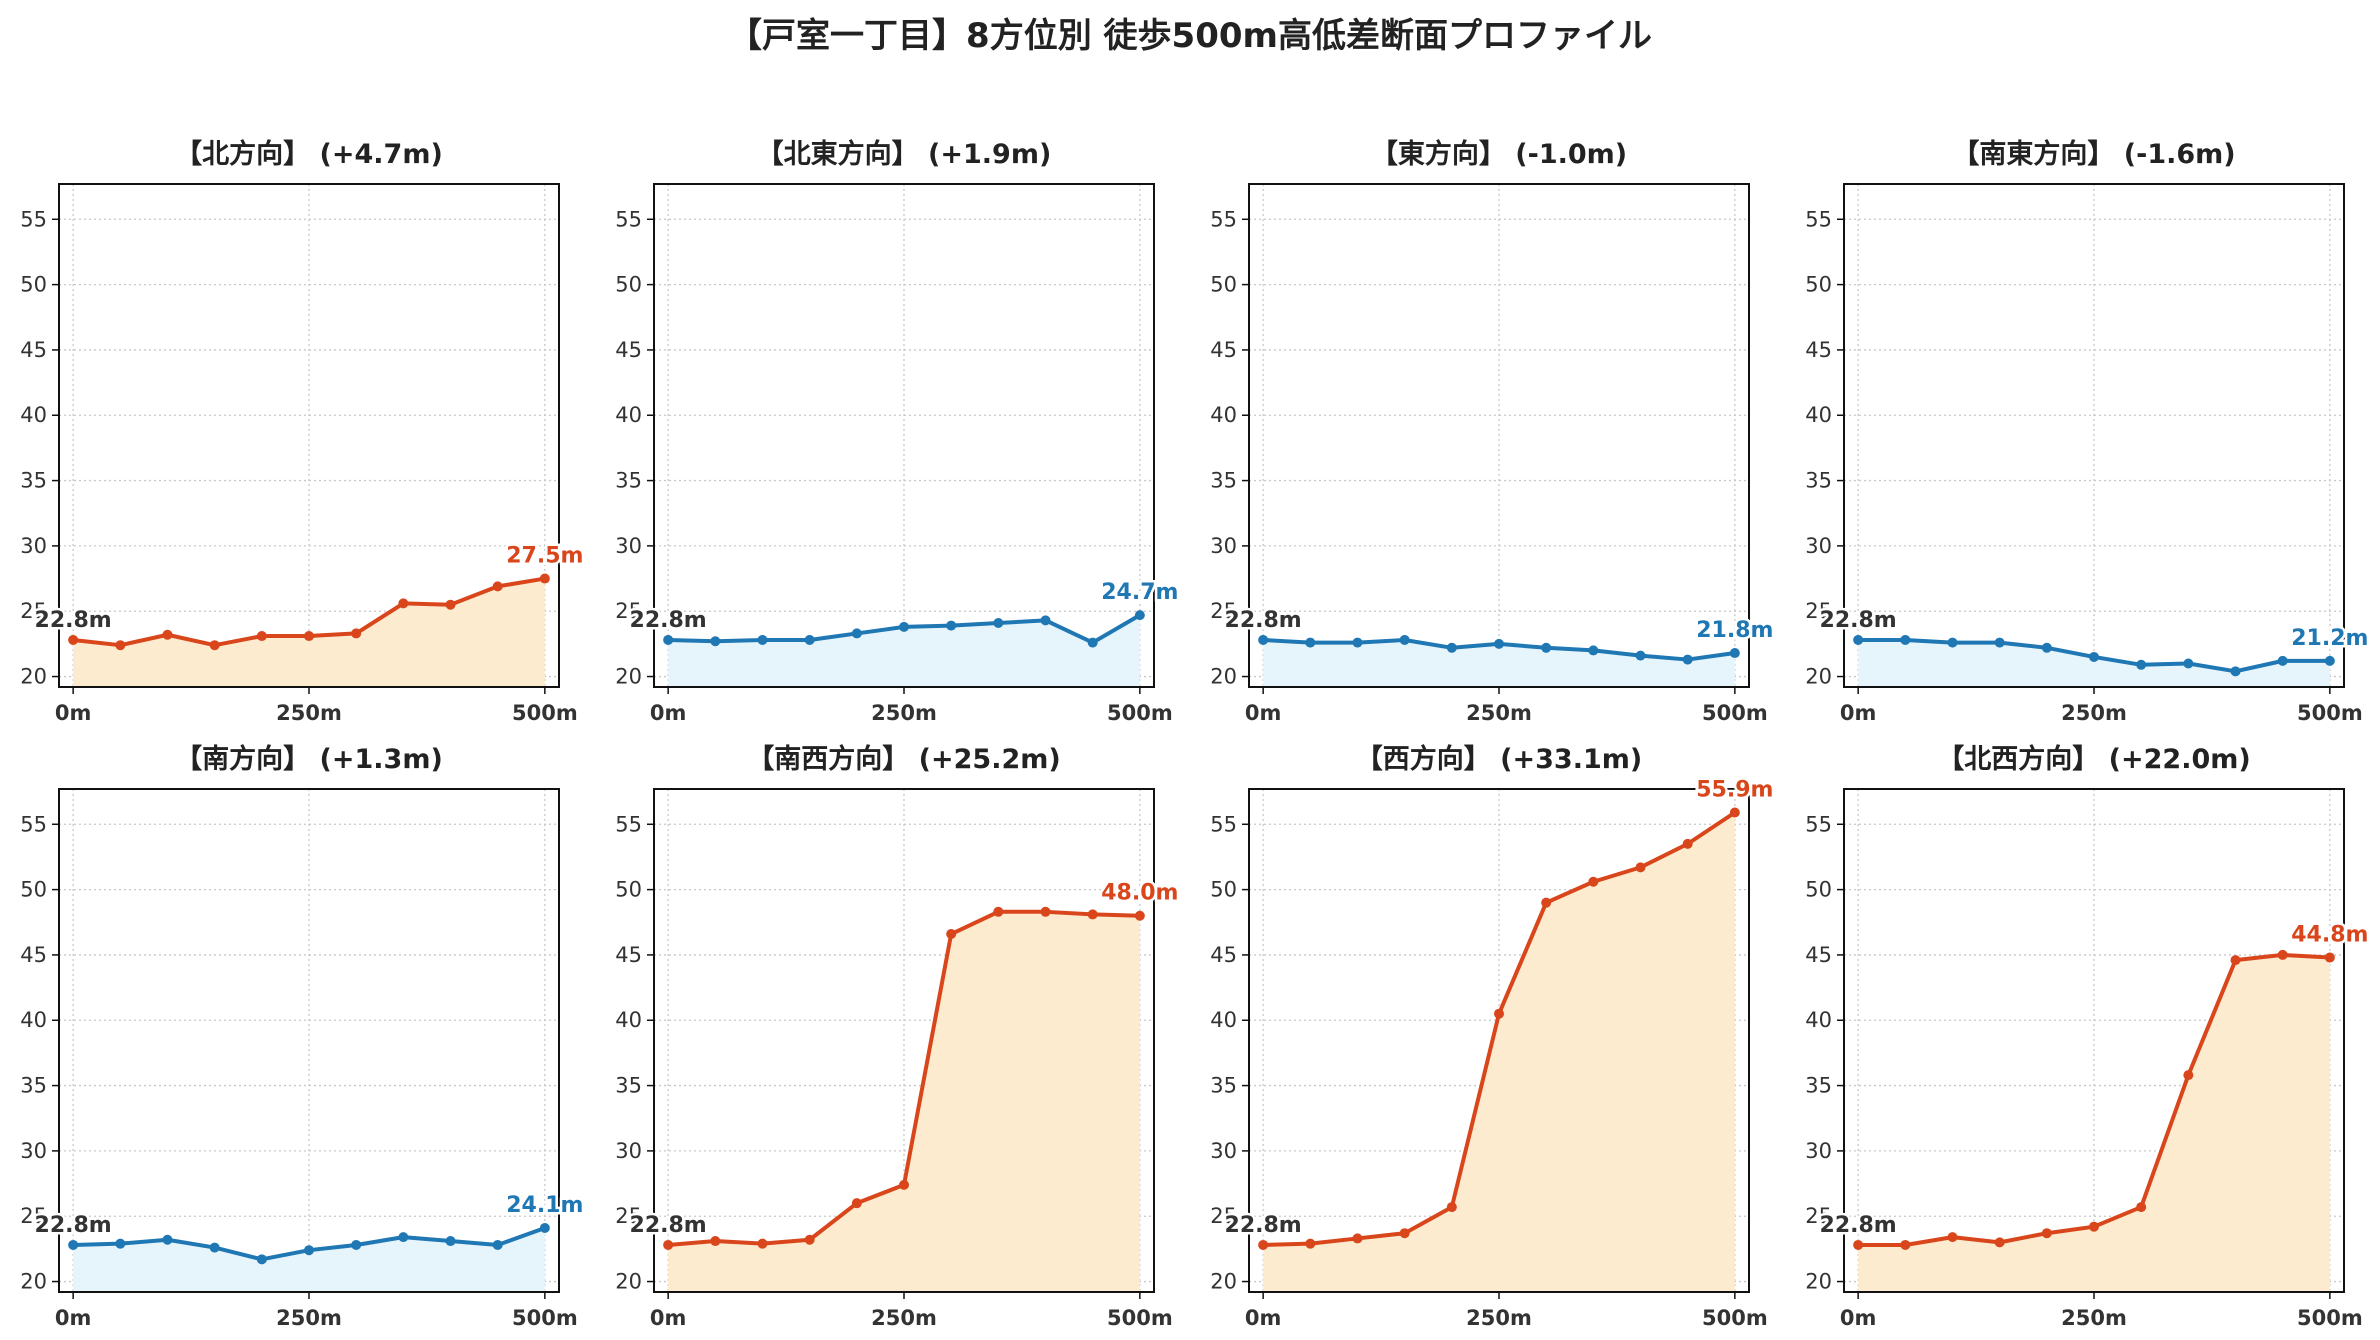  What do you see at coordinates (309, 1259) in the screenshot?
I see `area-fill` at bounding box center [309, 1259].